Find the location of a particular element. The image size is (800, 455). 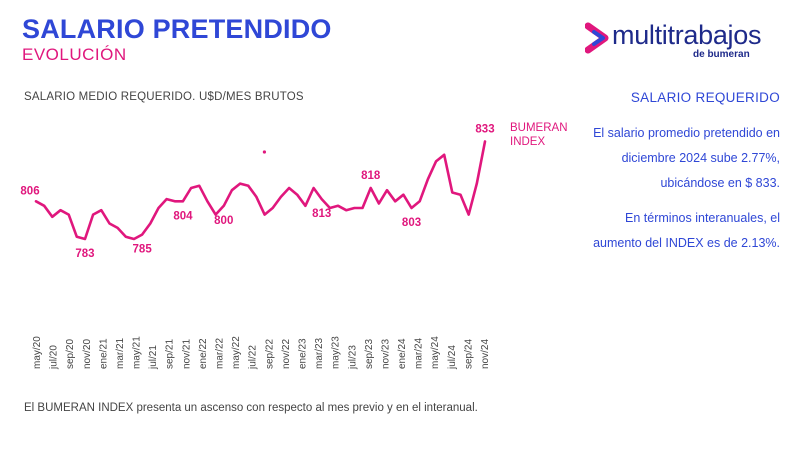

page-title: SALARIO PRETENDIDO is located at coordinates (177, 29).